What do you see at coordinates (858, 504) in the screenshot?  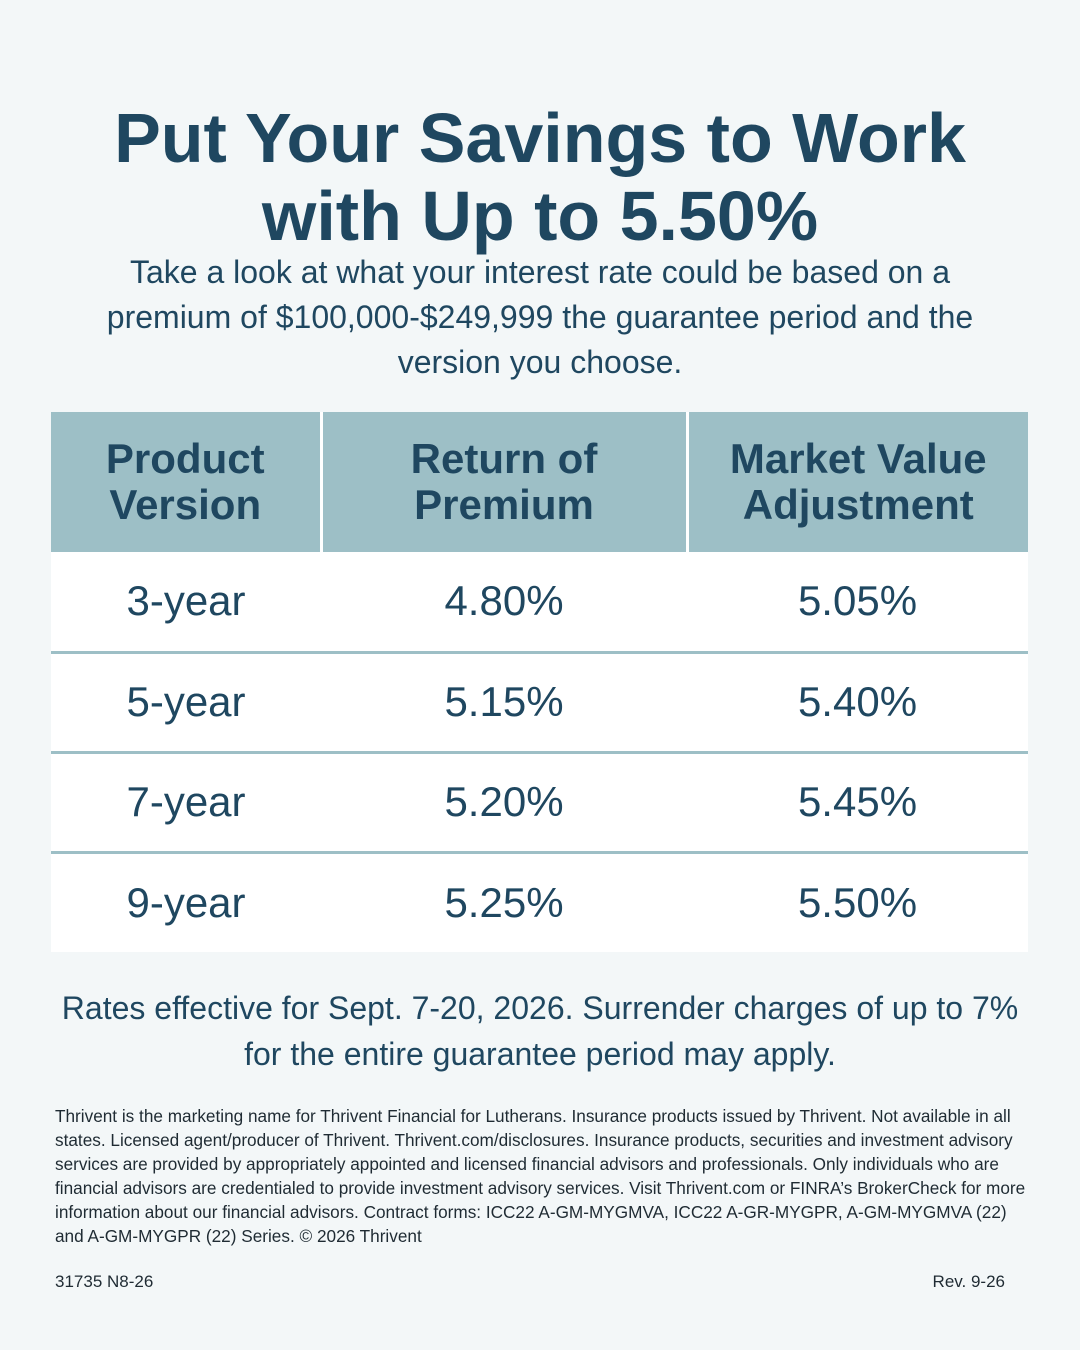 I see `header-market-value-adjustment-line-2: Adjustment` at bounding box center [858, 504].